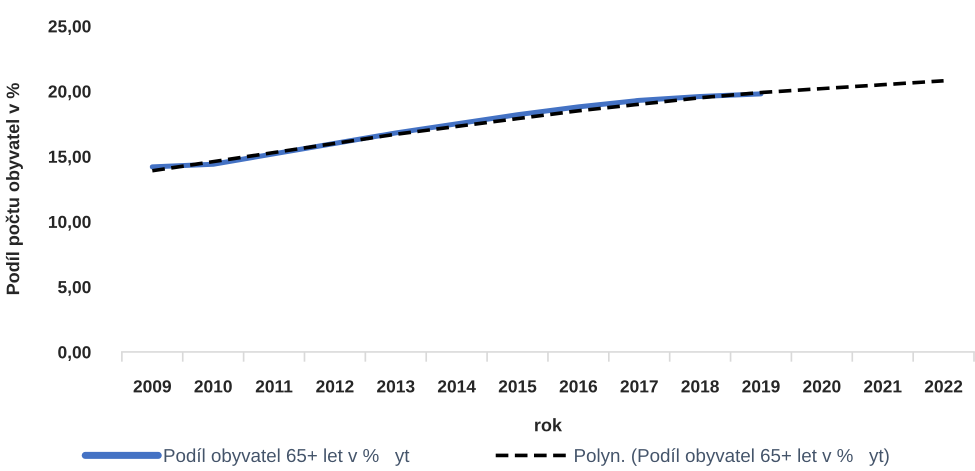 Image resolution: width=975 pixels, height=471 pixels. Describe the element at coordinates (69, 92) in the screenshot. I see `y-tick-label: 20,00` at that location.